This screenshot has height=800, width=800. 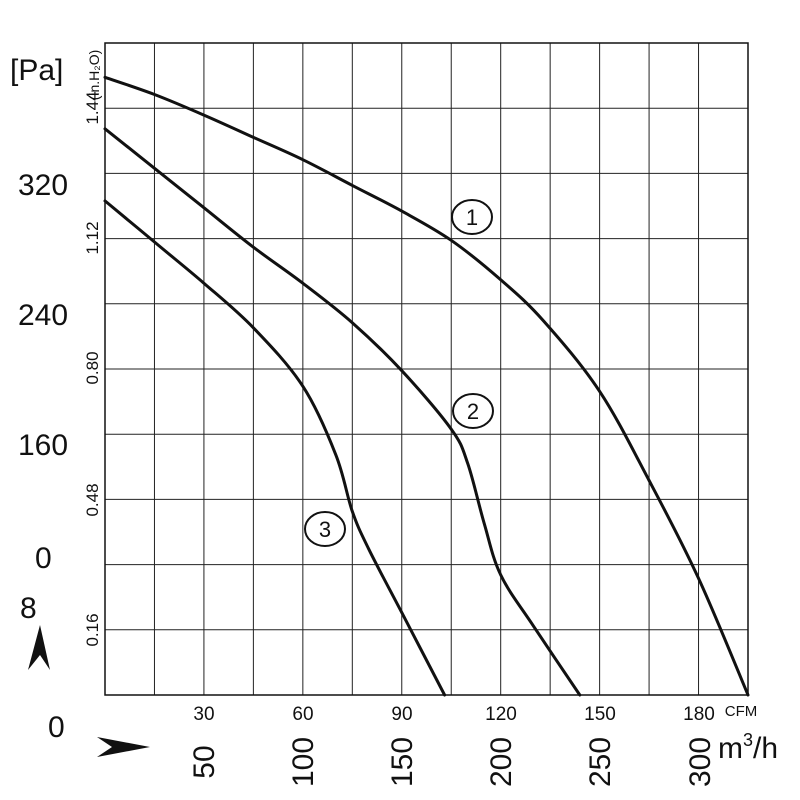 I want to click on curve-label-text: 1, so click(x=472, y=217).